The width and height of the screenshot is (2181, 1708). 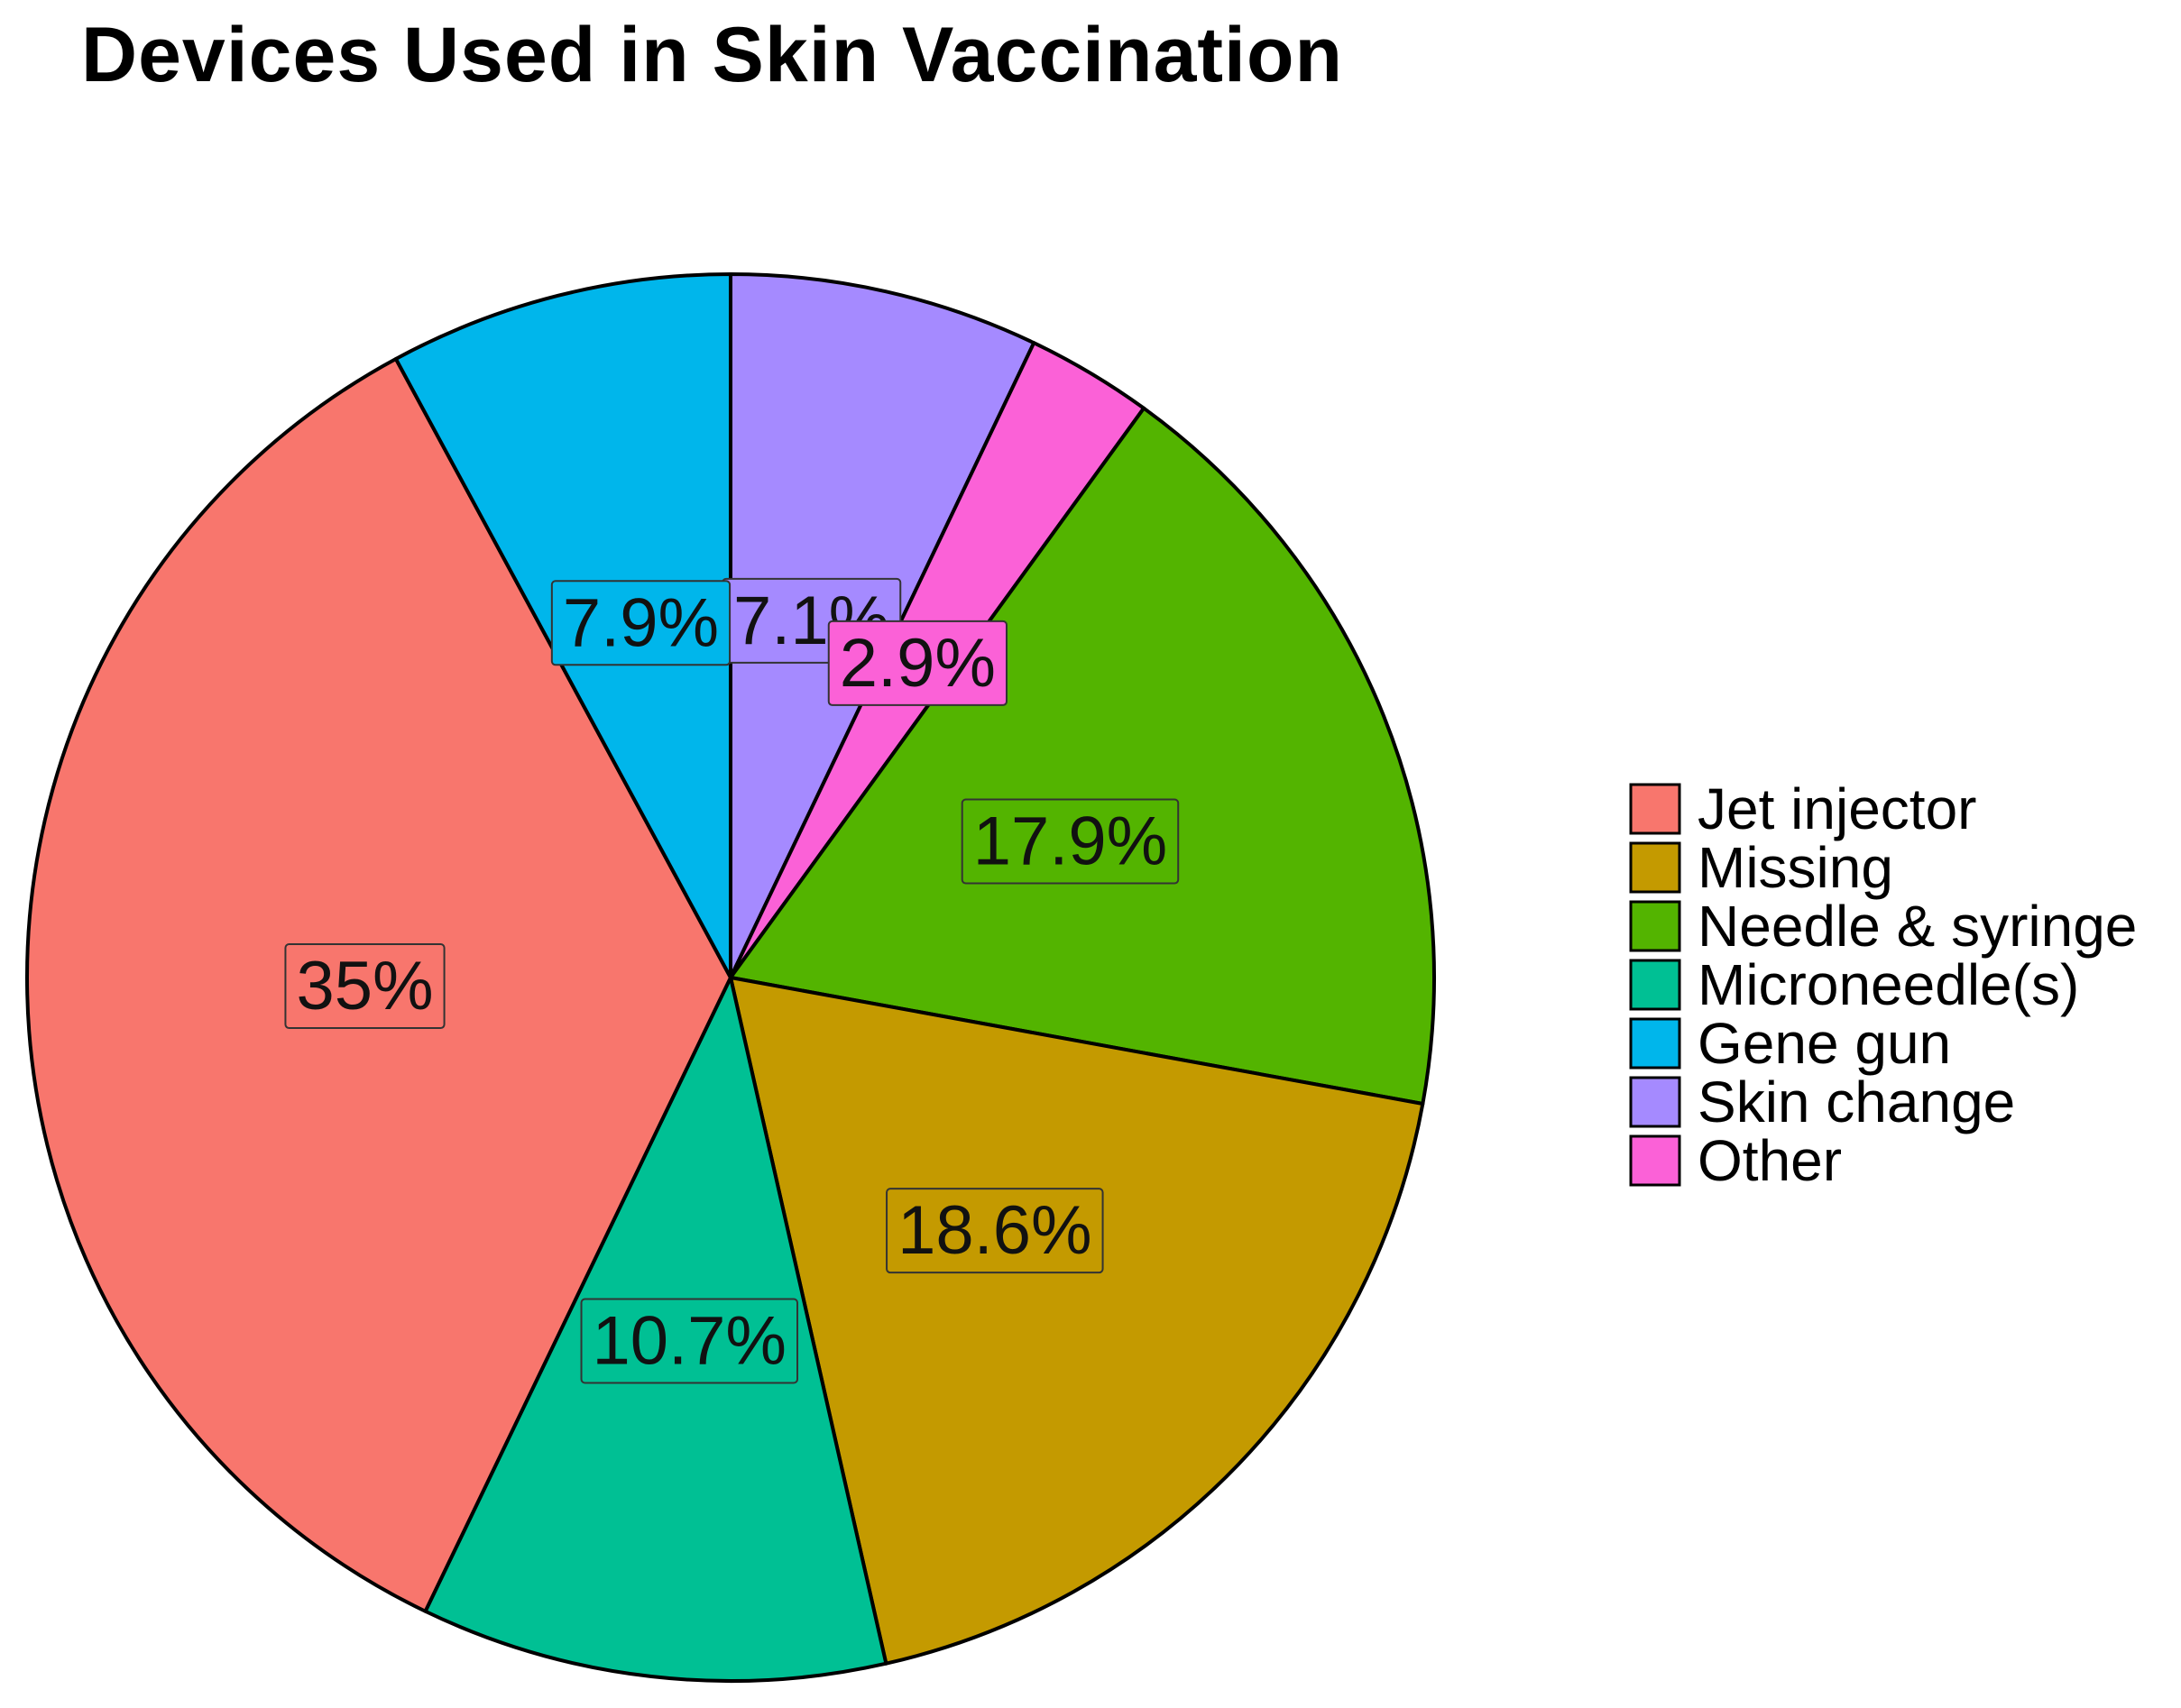 What do you see at coordinates (1917, 926) in the screenshot?
I see `legend-label: Needle & syringe` at bounding box center [1917, 926].